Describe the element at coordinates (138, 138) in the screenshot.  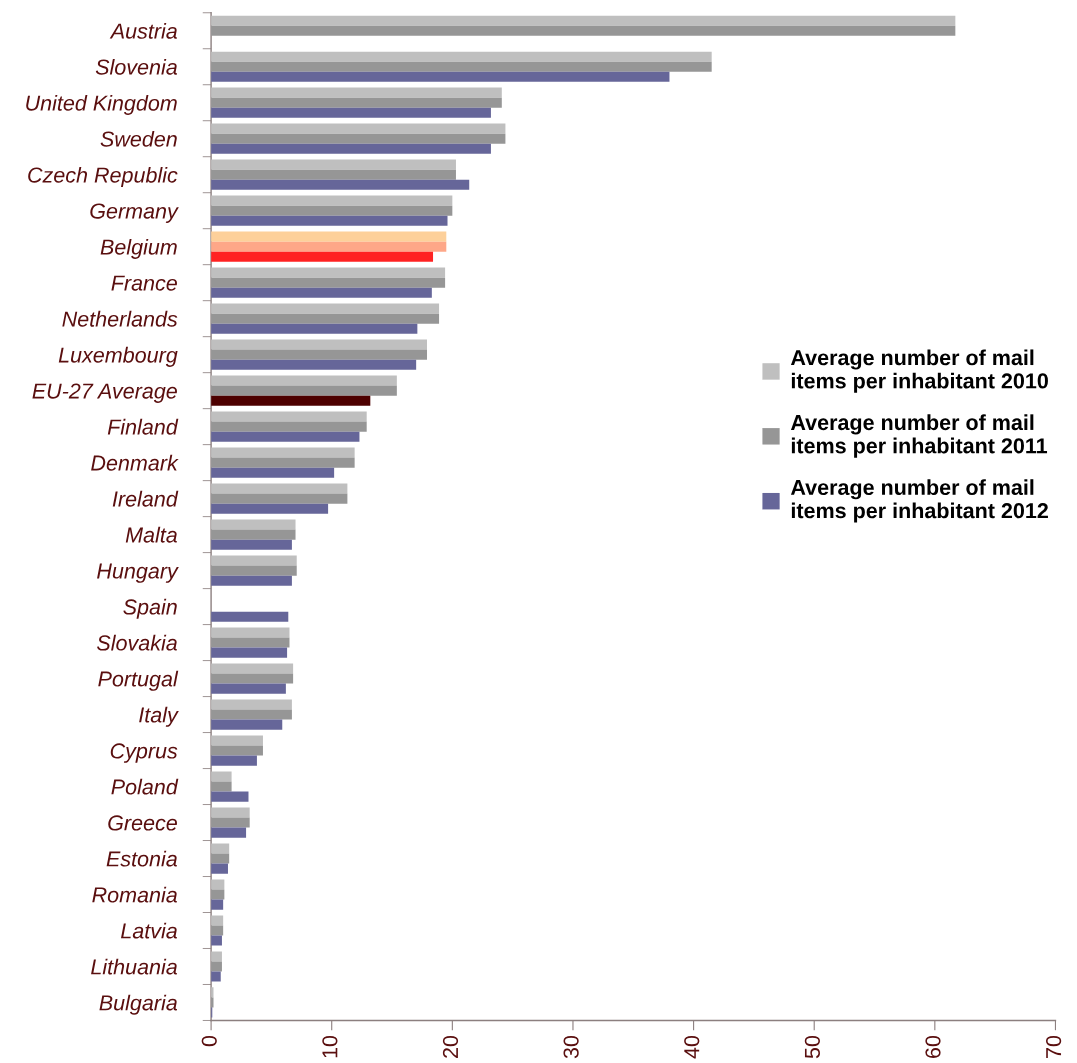
I see `y-tick-label: Sweden` at that location.